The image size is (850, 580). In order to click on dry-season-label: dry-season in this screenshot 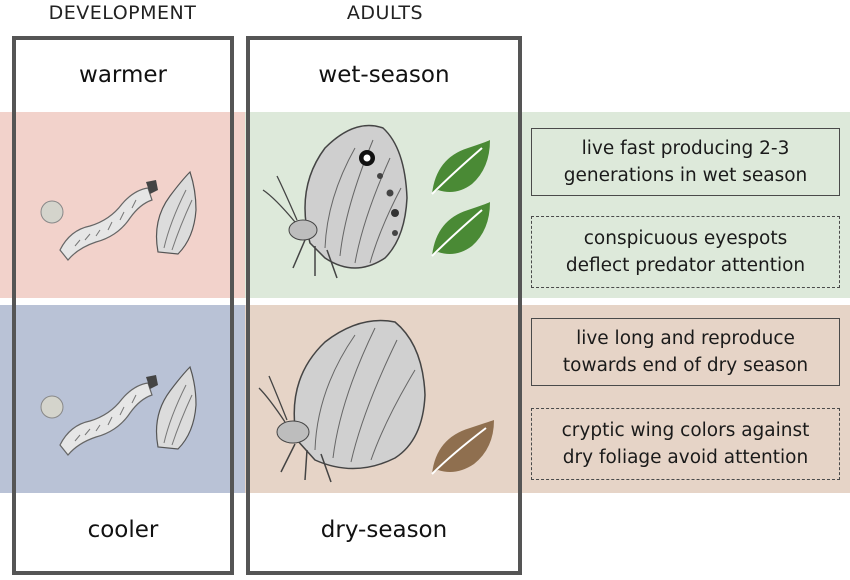, I will do `click(384, 530)`.